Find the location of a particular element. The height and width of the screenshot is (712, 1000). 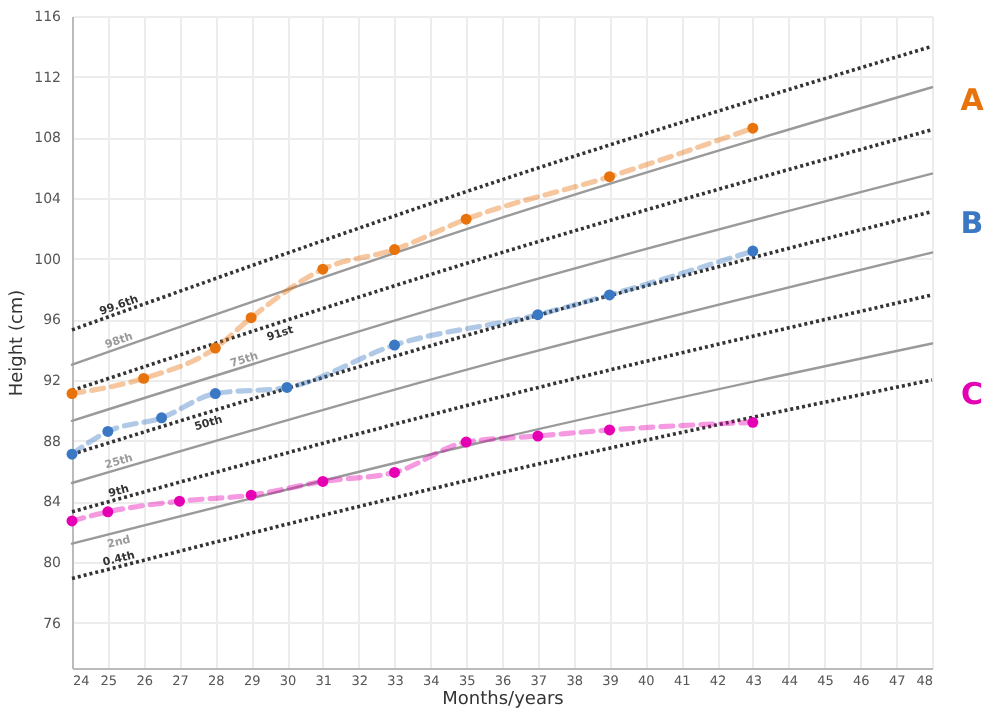

y-axis-title: Height (cm) is located at coordinates (18, 343).